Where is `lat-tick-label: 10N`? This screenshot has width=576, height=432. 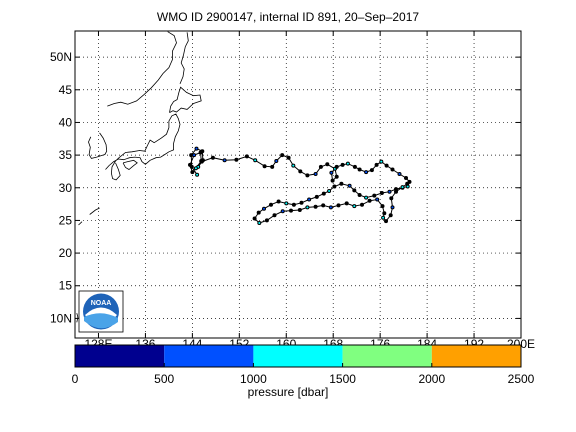
lat-tick-label: 10N is located at coordinates (61, 318).